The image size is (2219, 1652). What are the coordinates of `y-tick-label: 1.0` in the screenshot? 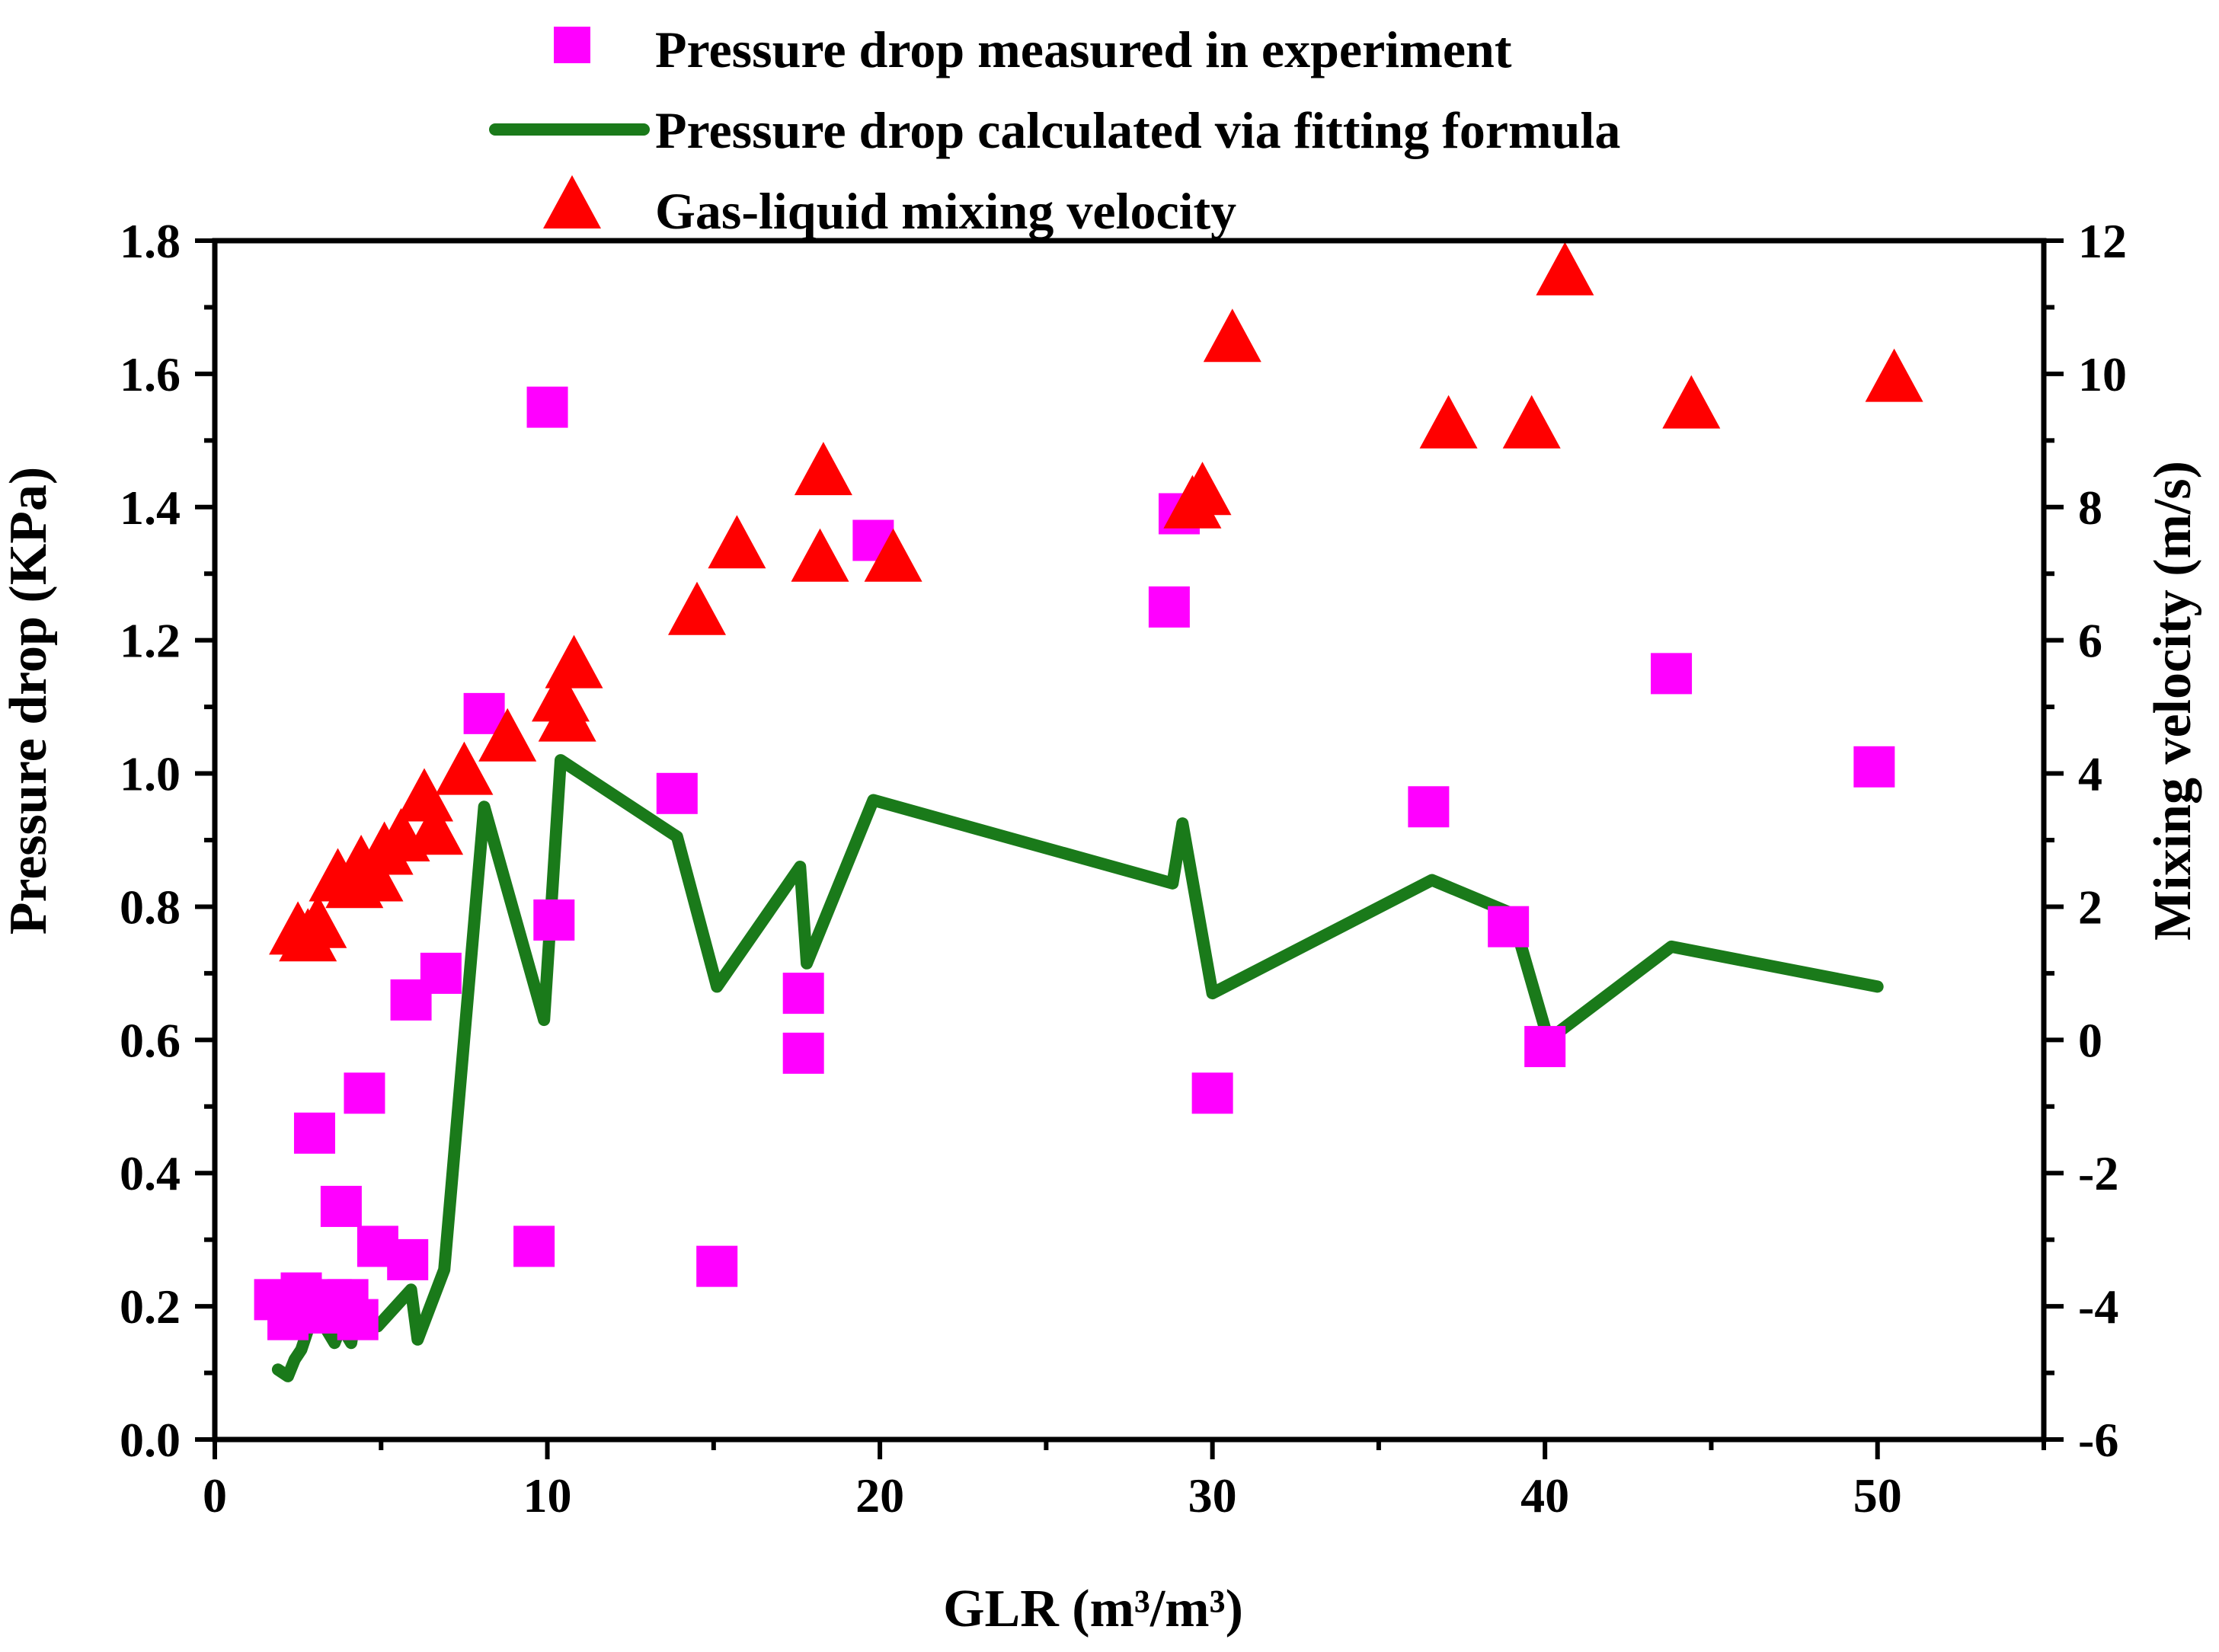 It's located at (150, 774).